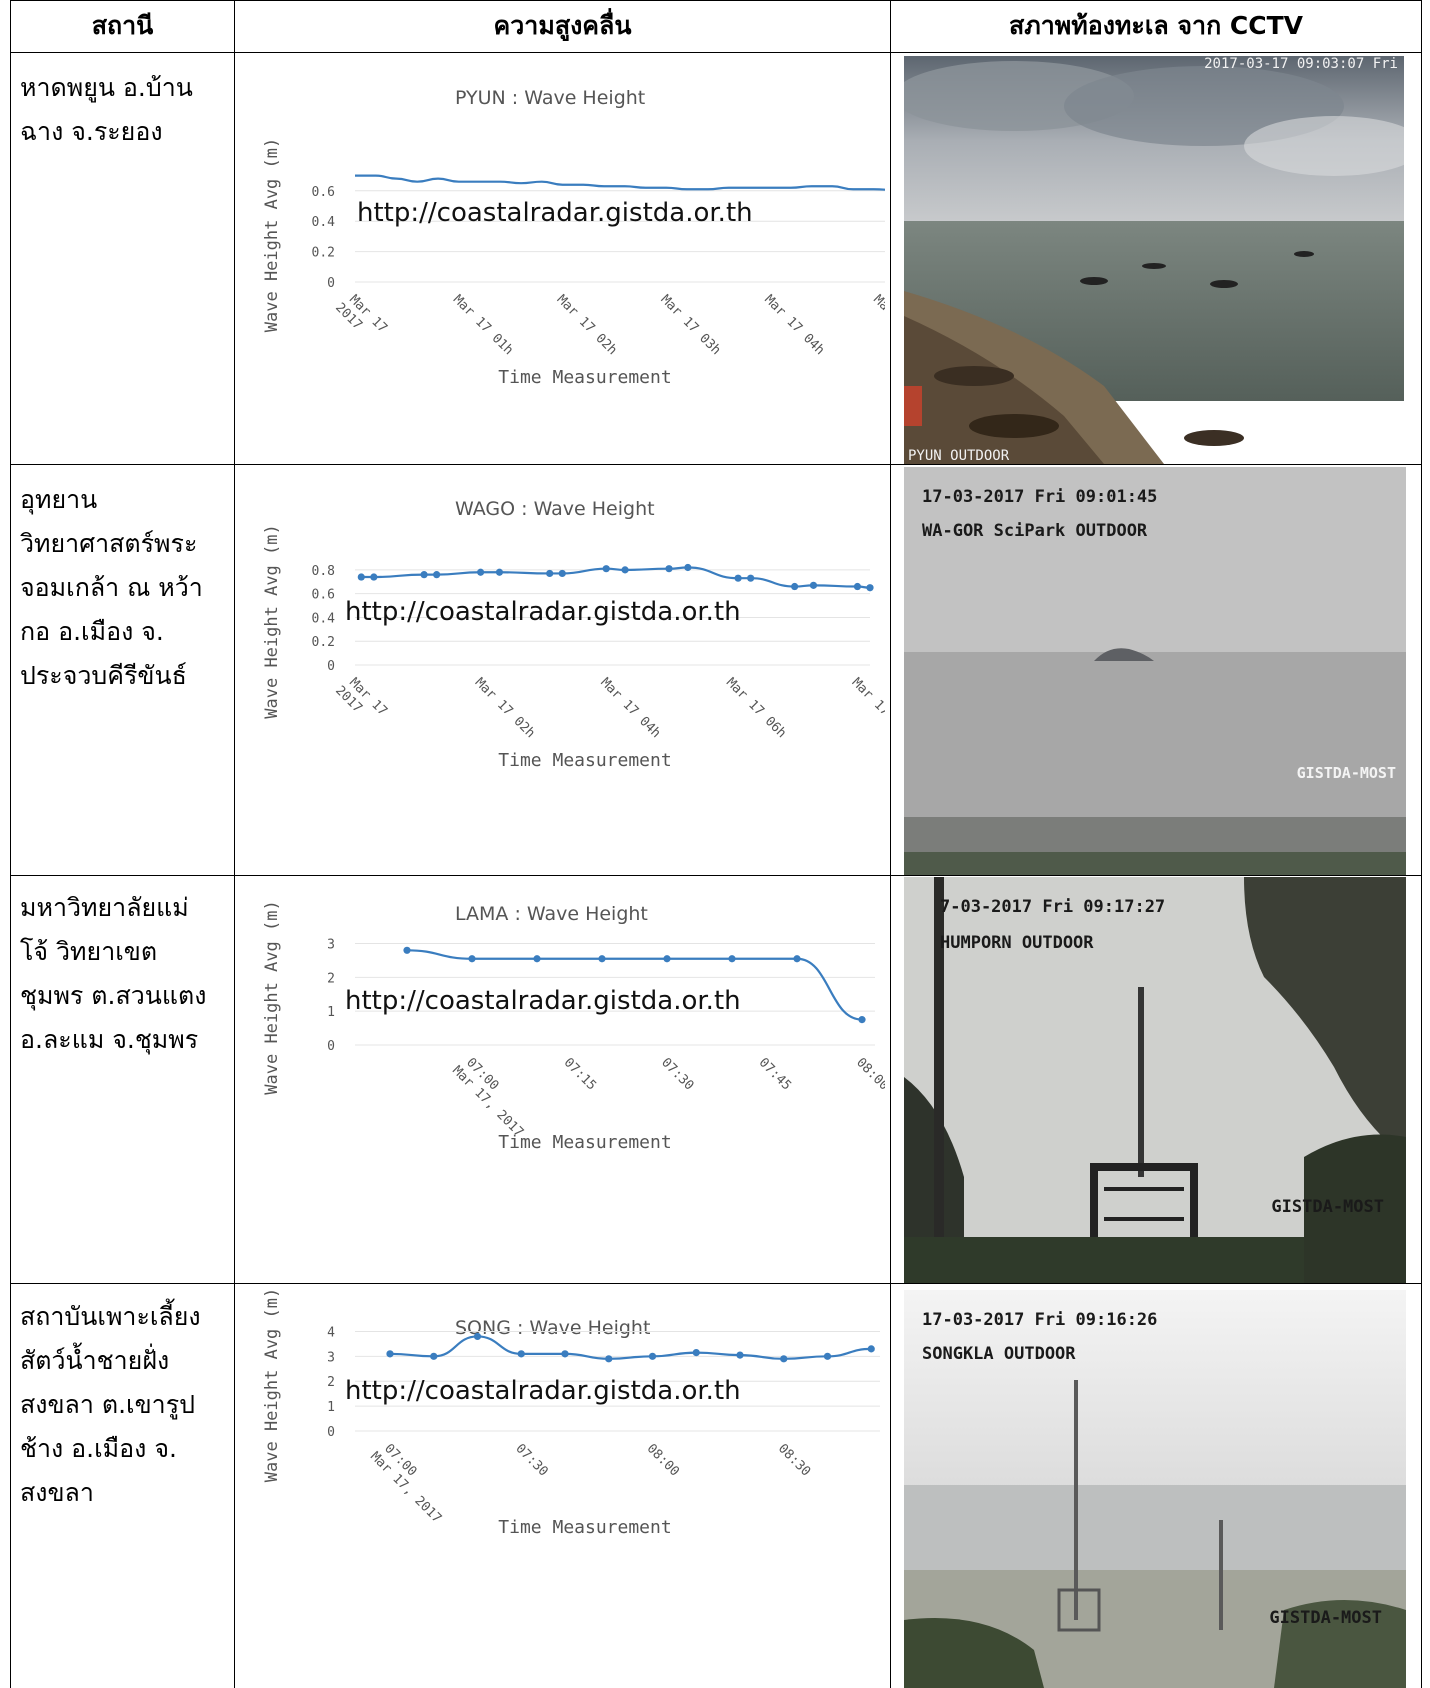 This screenshot has height=1688, width=1430. What do you see at coordinates (10, 844) in the screenshot?
I see `table-border-left` at bounding box center [10, 844].